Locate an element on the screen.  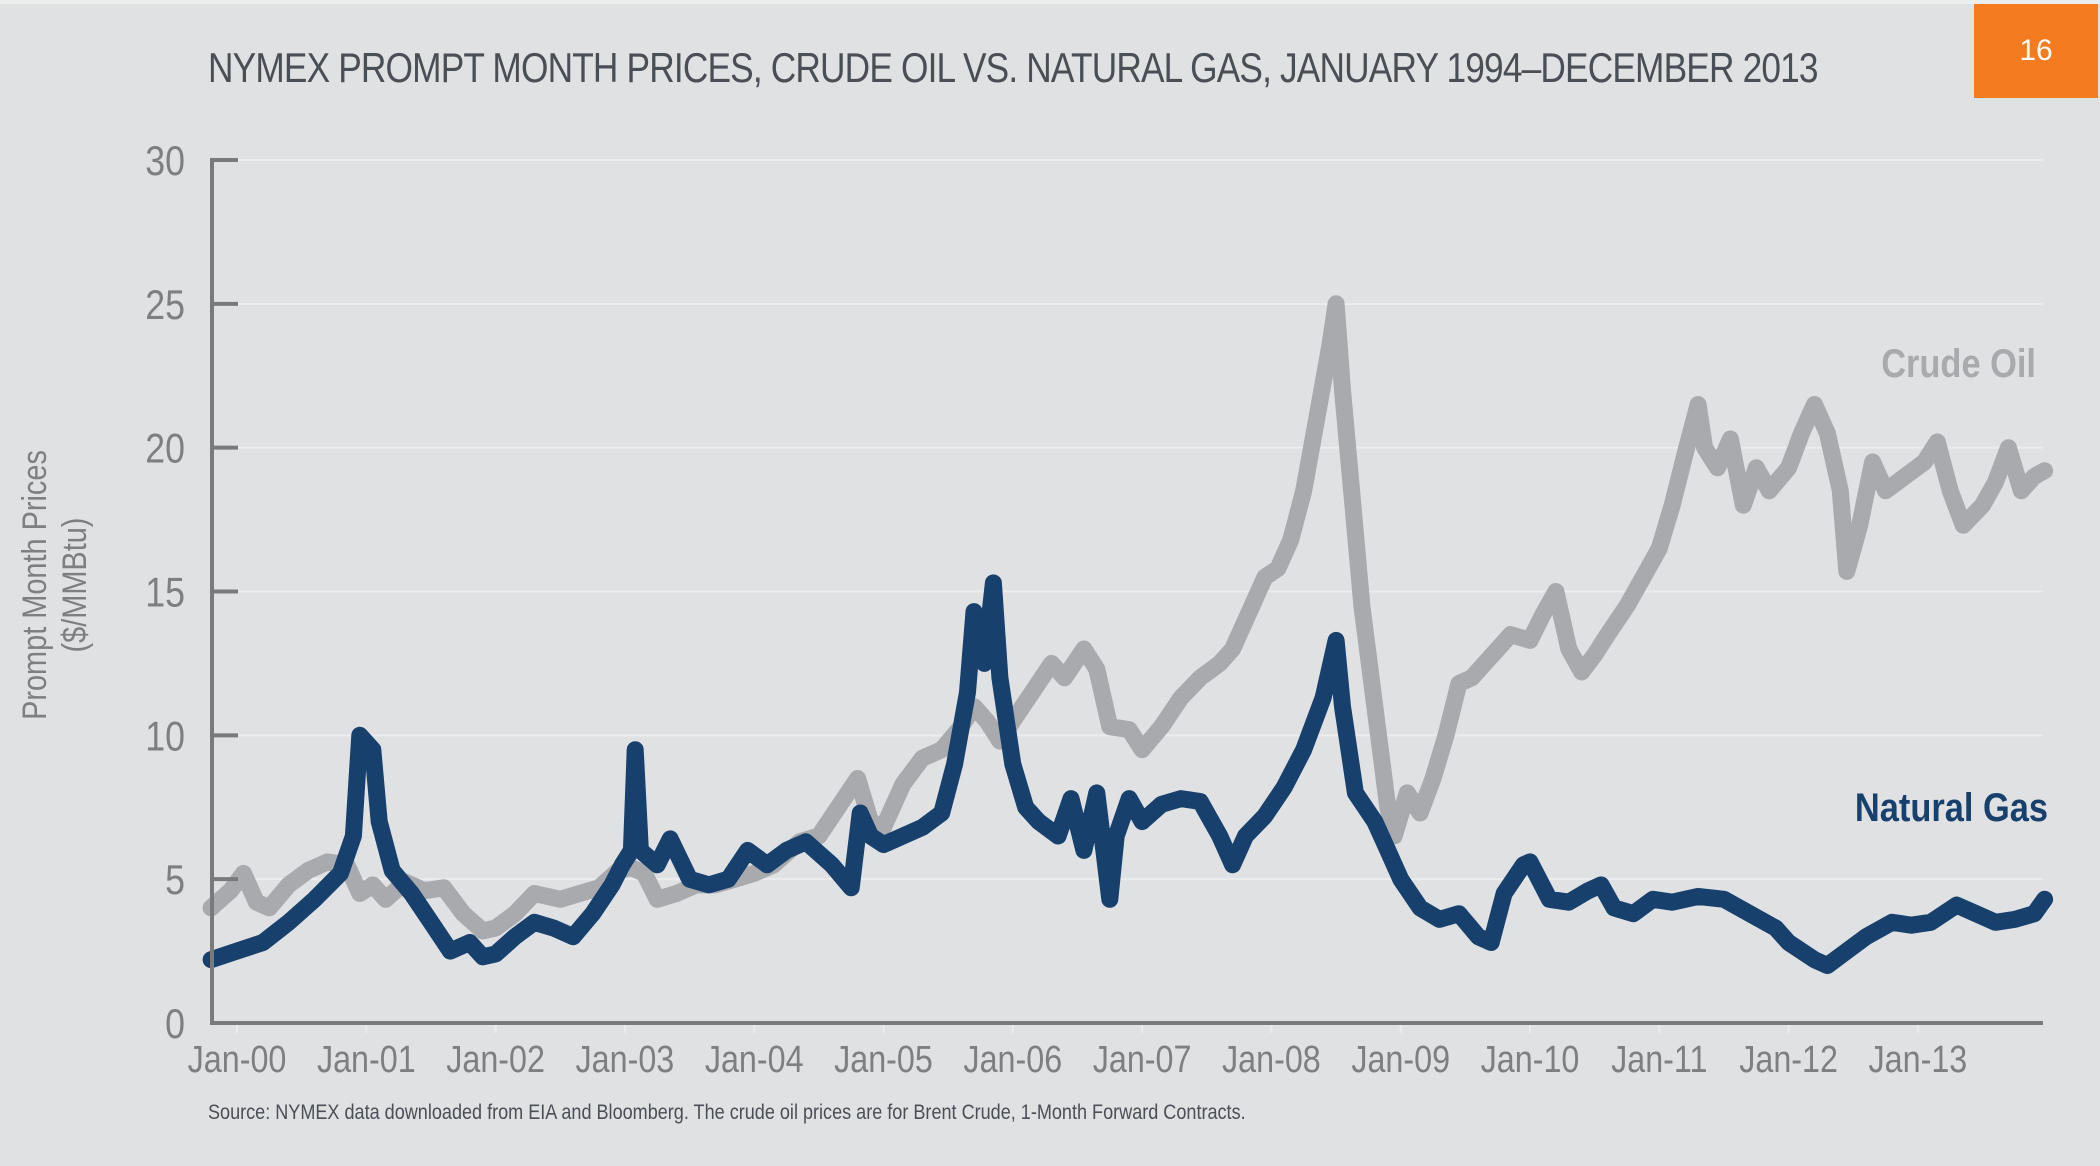
x-tick-label: Jan-01 is located at coordinates (366, 1060).